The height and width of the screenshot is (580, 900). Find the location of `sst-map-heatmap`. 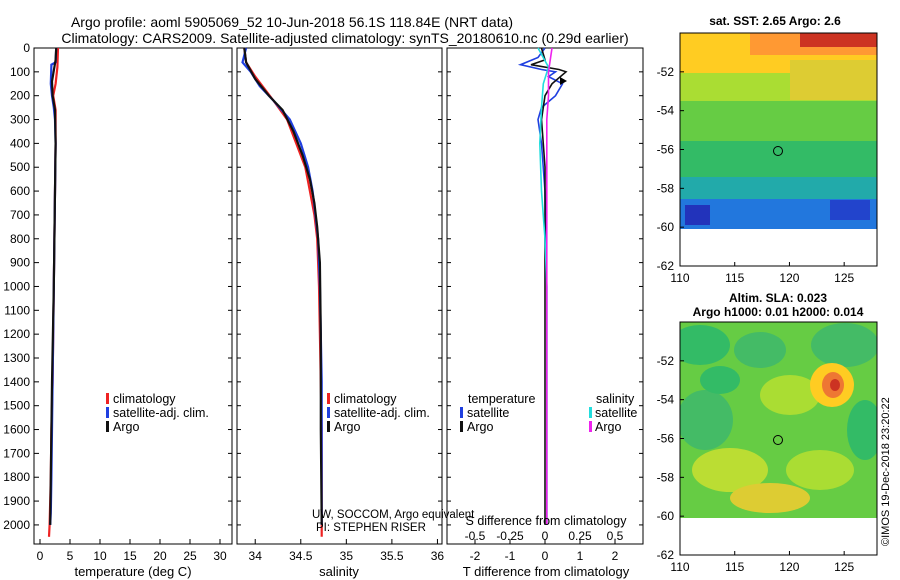

sst-map-heatmap is located at coordinates (778, 131).